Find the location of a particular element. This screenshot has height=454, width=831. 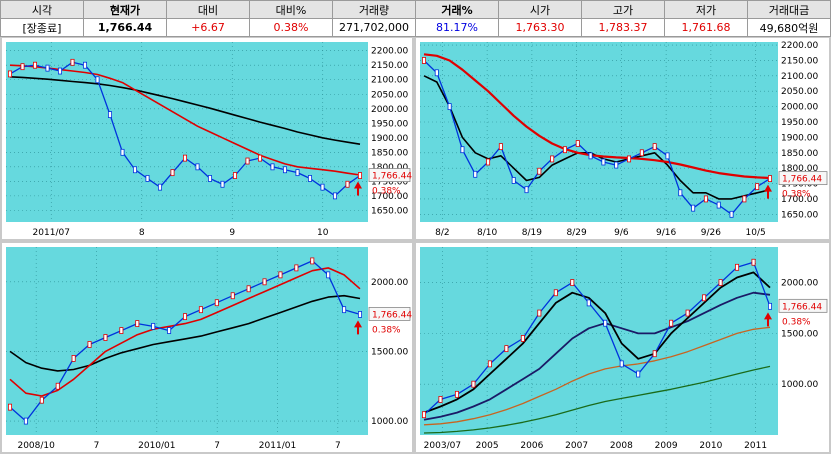

y-tick-label: 2050.00 is located at coordinates (389, 95).